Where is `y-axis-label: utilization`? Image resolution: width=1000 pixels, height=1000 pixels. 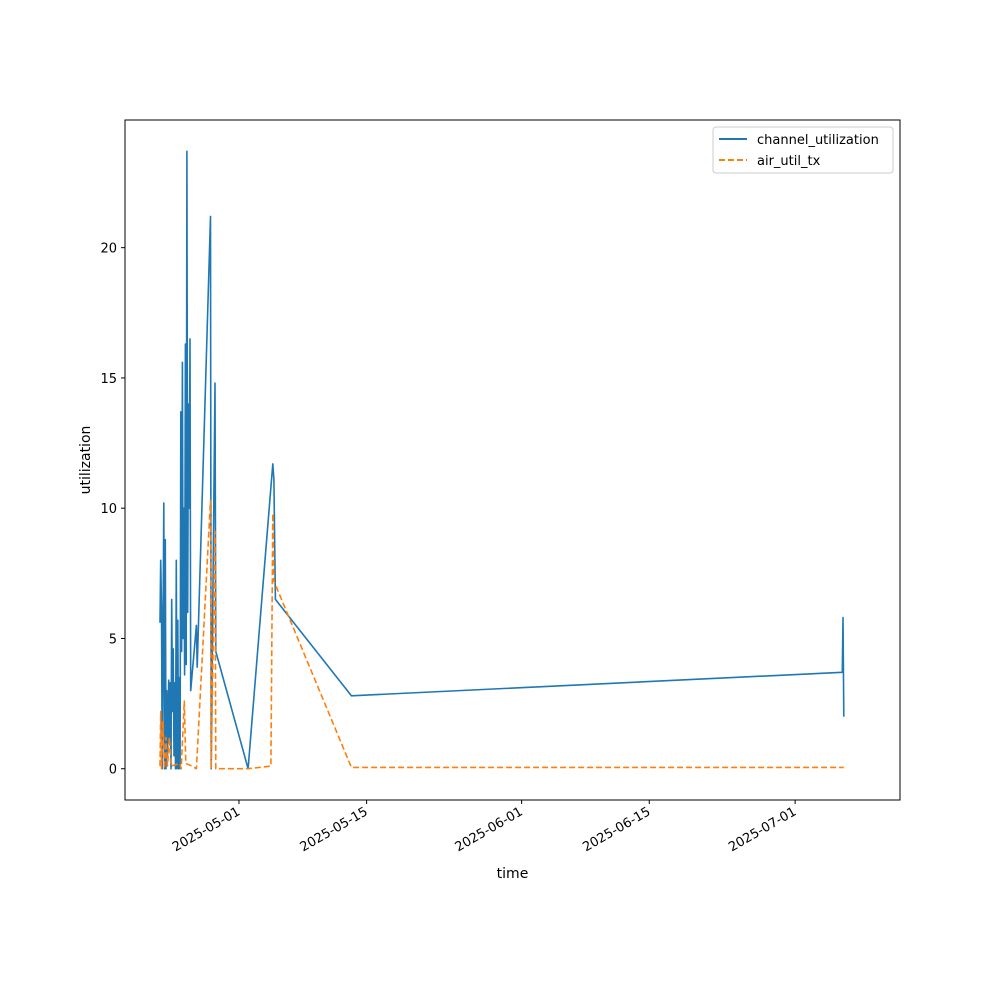
y-axis-label: utilization is located at coordinates (86, 460).